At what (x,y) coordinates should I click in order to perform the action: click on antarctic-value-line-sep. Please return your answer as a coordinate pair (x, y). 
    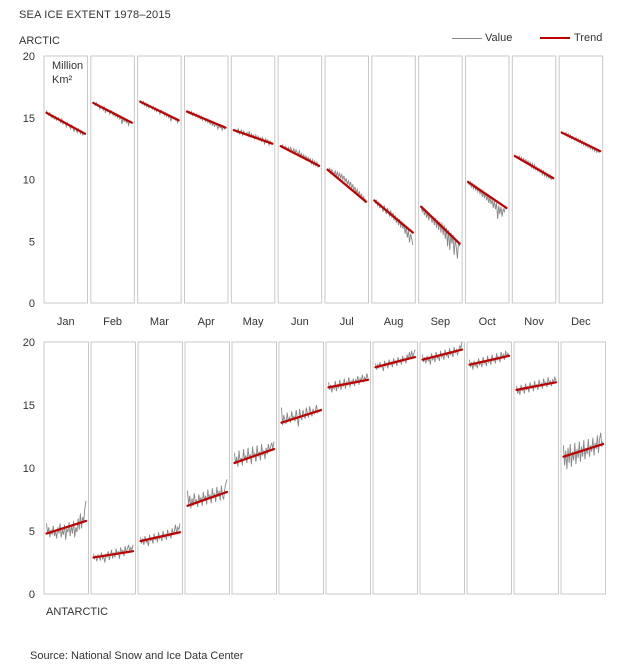
    Looking at the image, I should click on (443, 353).